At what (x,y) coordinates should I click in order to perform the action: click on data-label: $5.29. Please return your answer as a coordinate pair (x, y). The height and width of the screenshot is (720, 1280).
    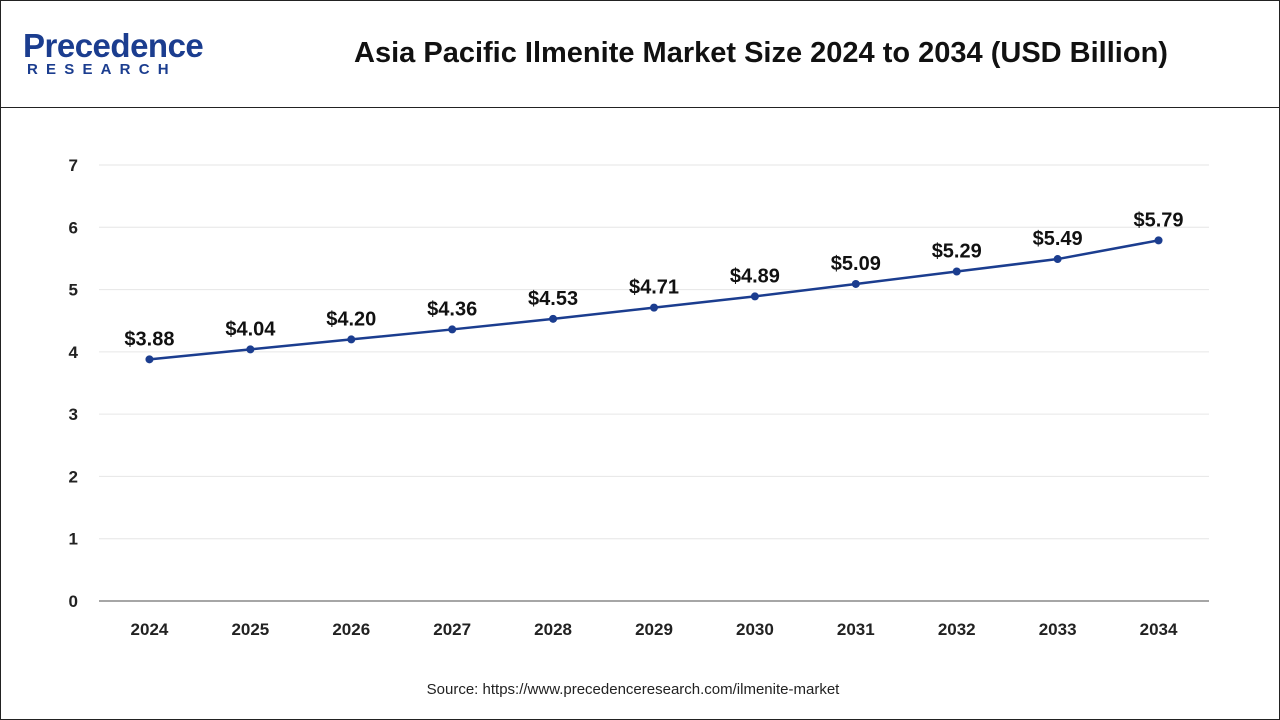
    Looking at the image, I should click on (957, 252).